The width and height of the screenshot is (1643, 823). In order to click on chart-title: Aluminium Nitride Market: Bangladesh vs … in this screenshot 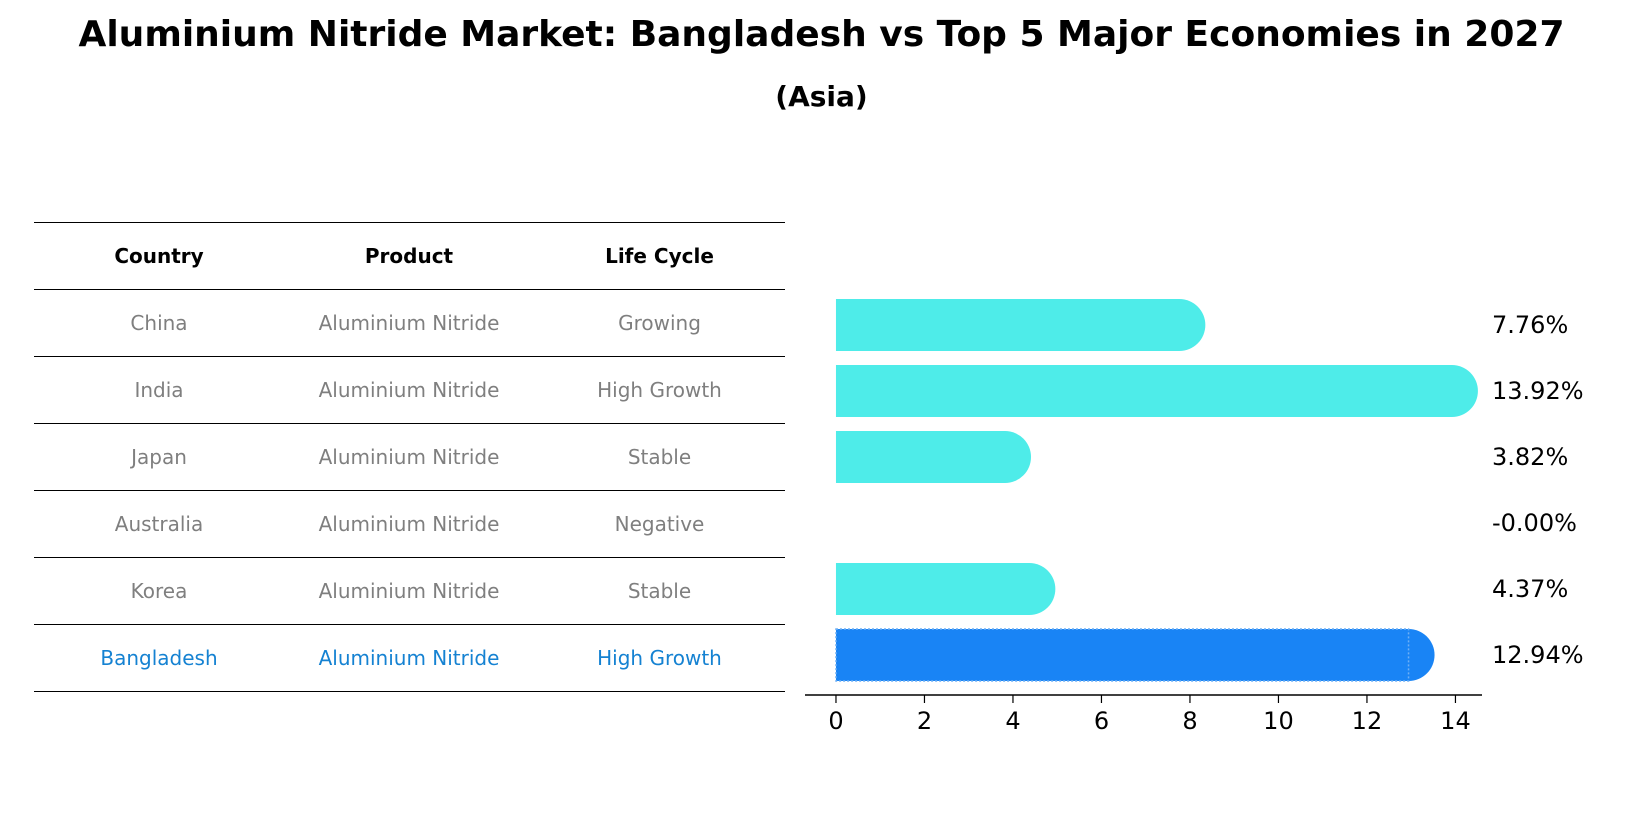, I will do `click(821, 34)`.